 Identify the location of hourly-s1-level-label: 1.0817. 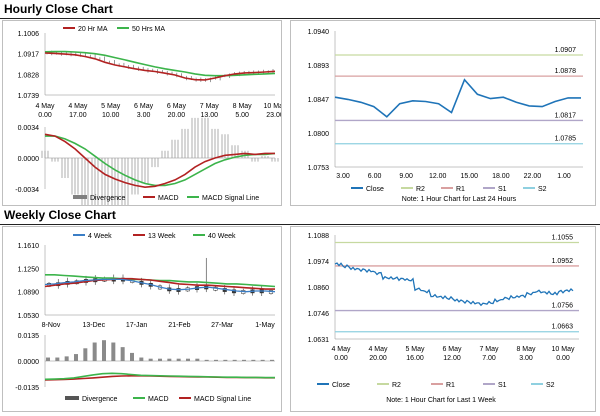
(566, 115).